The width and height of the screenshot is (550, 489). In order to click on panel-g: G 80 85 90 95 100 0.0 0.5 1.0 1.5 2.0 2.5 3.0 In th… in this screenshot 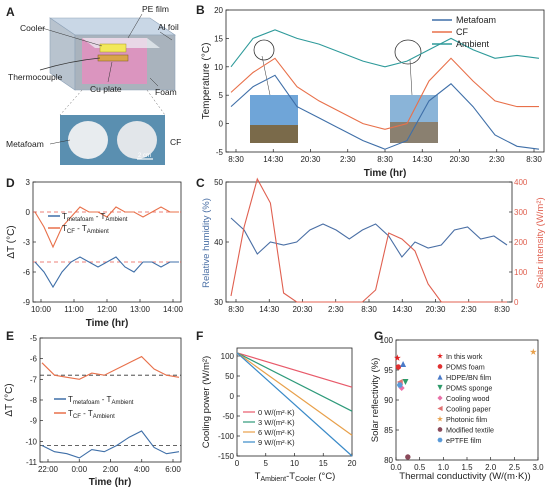, I will do `click(457, 405)`.